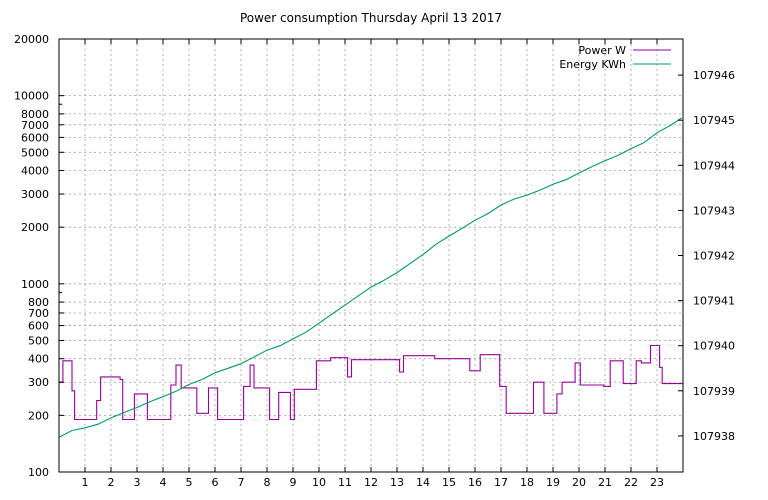  I want to click on y-left-tick-label: 100, so click(38, 472).